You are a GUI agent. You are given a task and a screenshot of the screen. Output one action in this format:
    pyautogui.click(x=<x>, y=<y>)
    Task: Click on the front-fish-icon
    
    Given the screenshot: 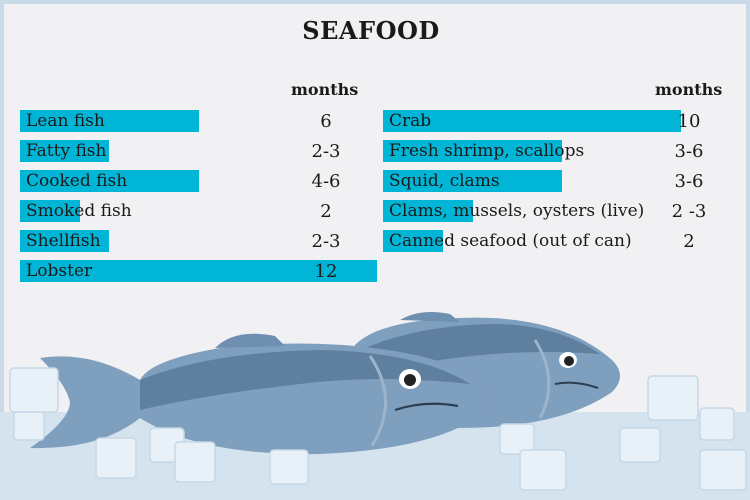 What is the action you would take?
    pyautogui.click(x=258, y=394)
    